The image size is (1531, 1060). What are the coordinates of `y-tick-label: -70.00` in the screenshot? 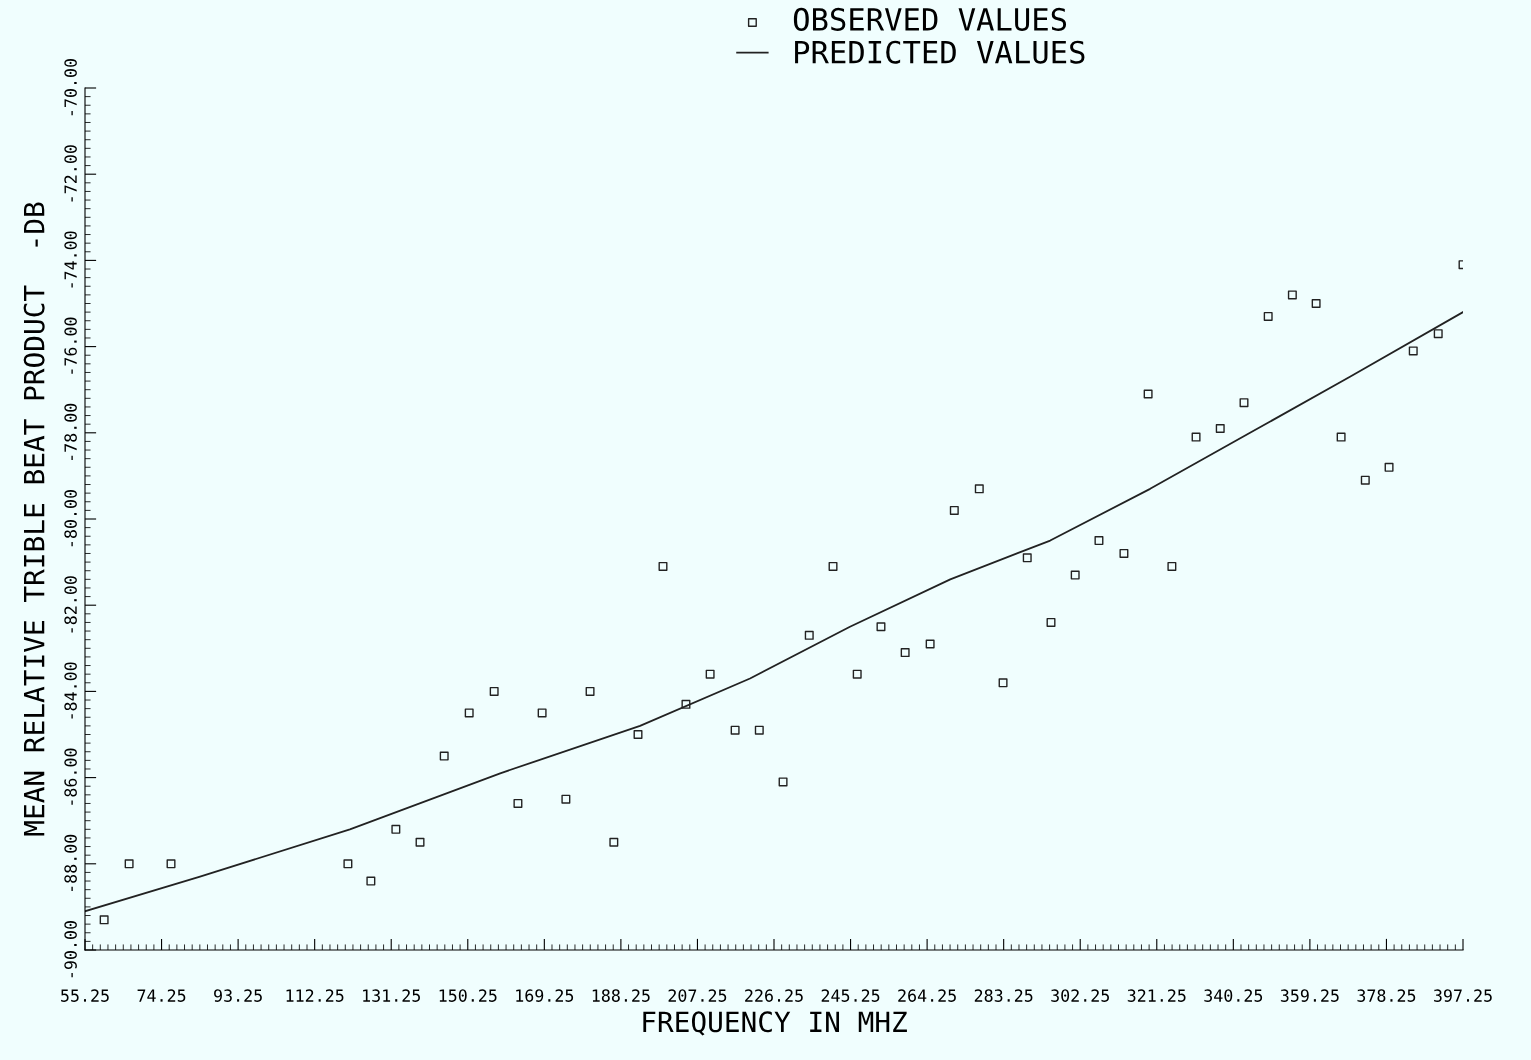 It's located at (70, 87).